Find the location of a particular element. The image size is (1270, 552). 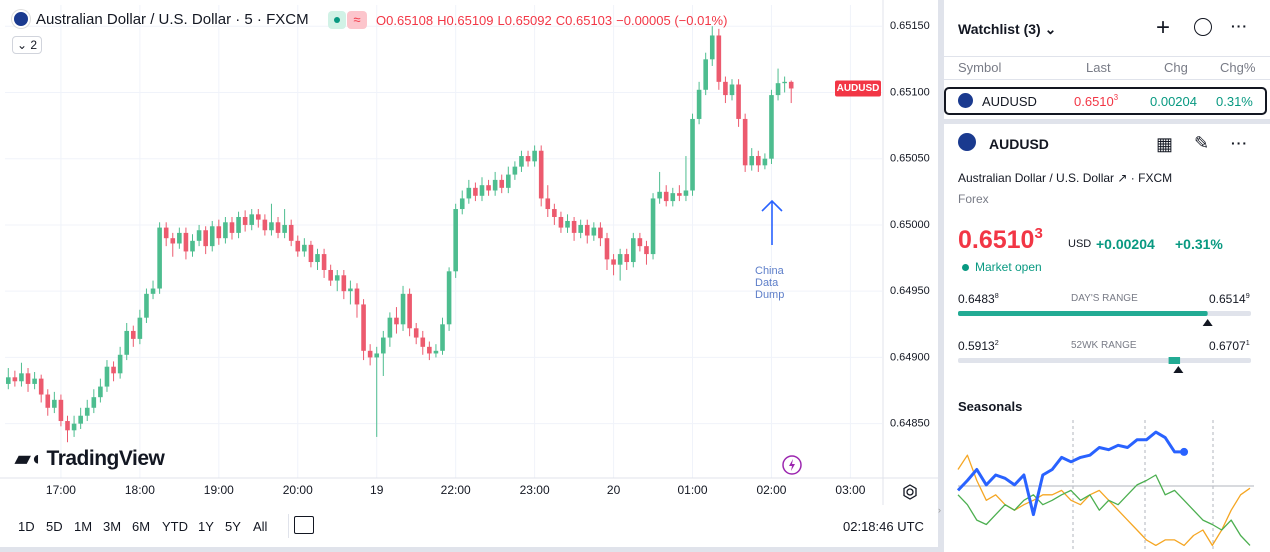

seasonals-chart is located at coordinates (1105, 486).